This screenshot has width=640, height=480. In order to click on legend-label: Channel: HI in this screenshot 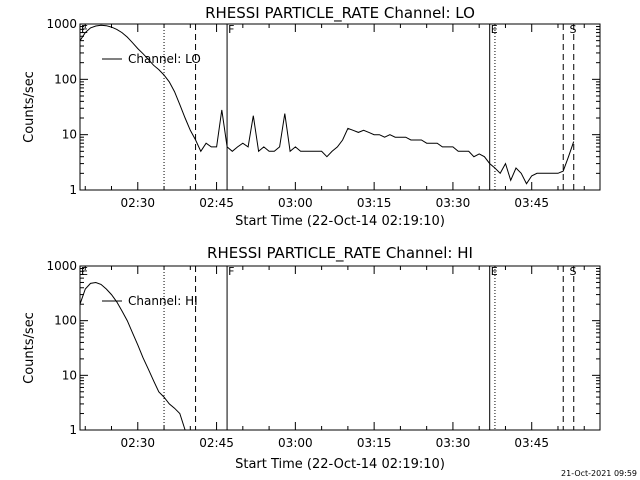, I will do `click(163, 301)`.